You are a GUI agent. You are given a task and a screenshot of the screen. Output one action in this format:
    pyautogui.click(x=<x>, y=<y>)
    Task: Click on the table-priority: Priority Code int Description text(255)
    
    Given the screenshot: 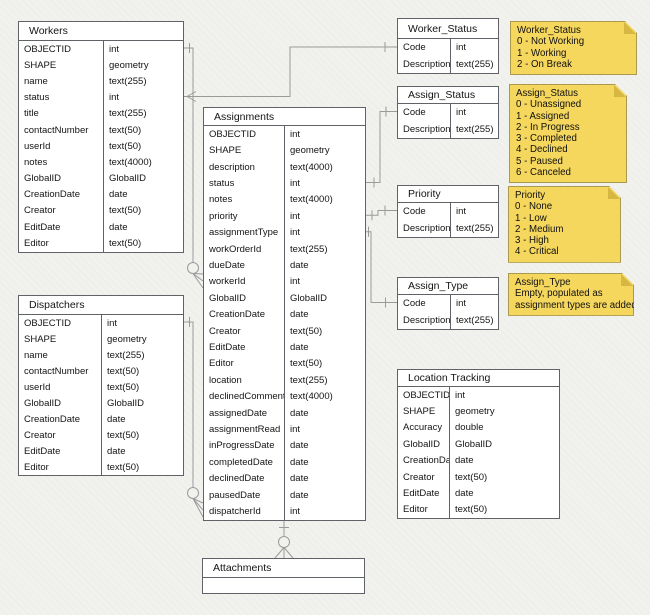 What is the action you would take?
    pyautogui.click(x=448, y=211)
    